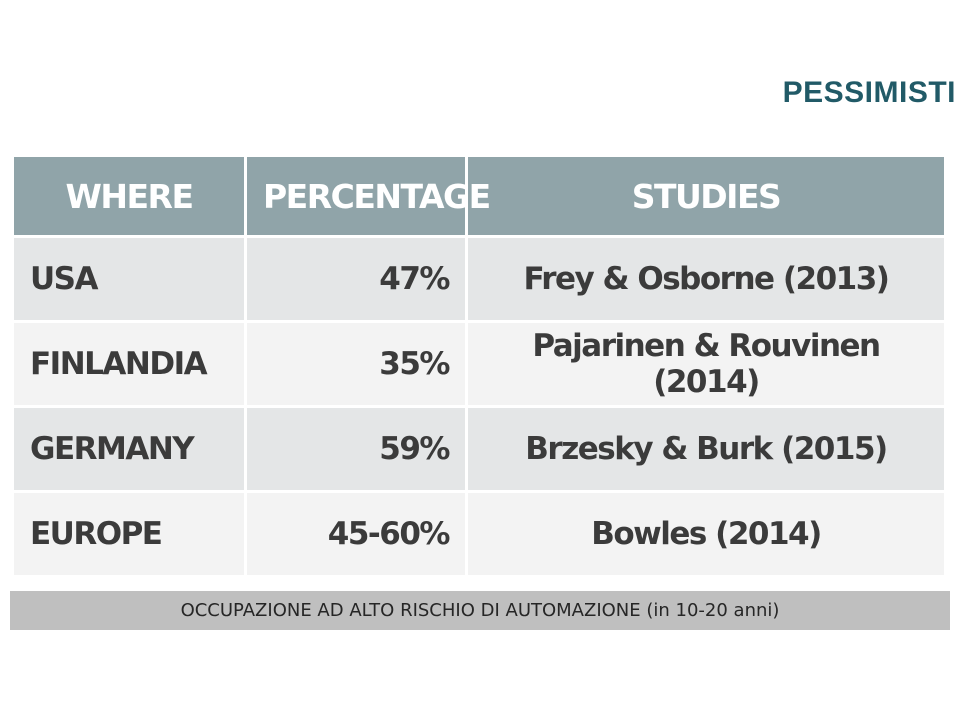 The image size is (960, 720). I want to click on slide-title: PESSIMISTI, so click(869, 92).